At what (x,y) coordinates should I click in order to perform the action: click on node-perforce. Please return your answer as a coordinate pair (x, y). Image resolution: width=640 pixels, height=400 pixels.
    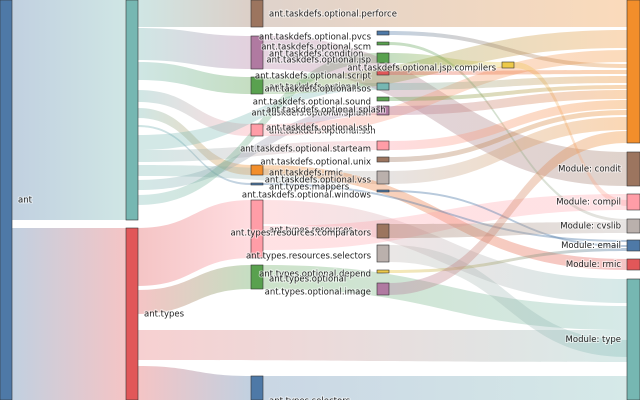
    Looking at the image, I should click on (257, 14).